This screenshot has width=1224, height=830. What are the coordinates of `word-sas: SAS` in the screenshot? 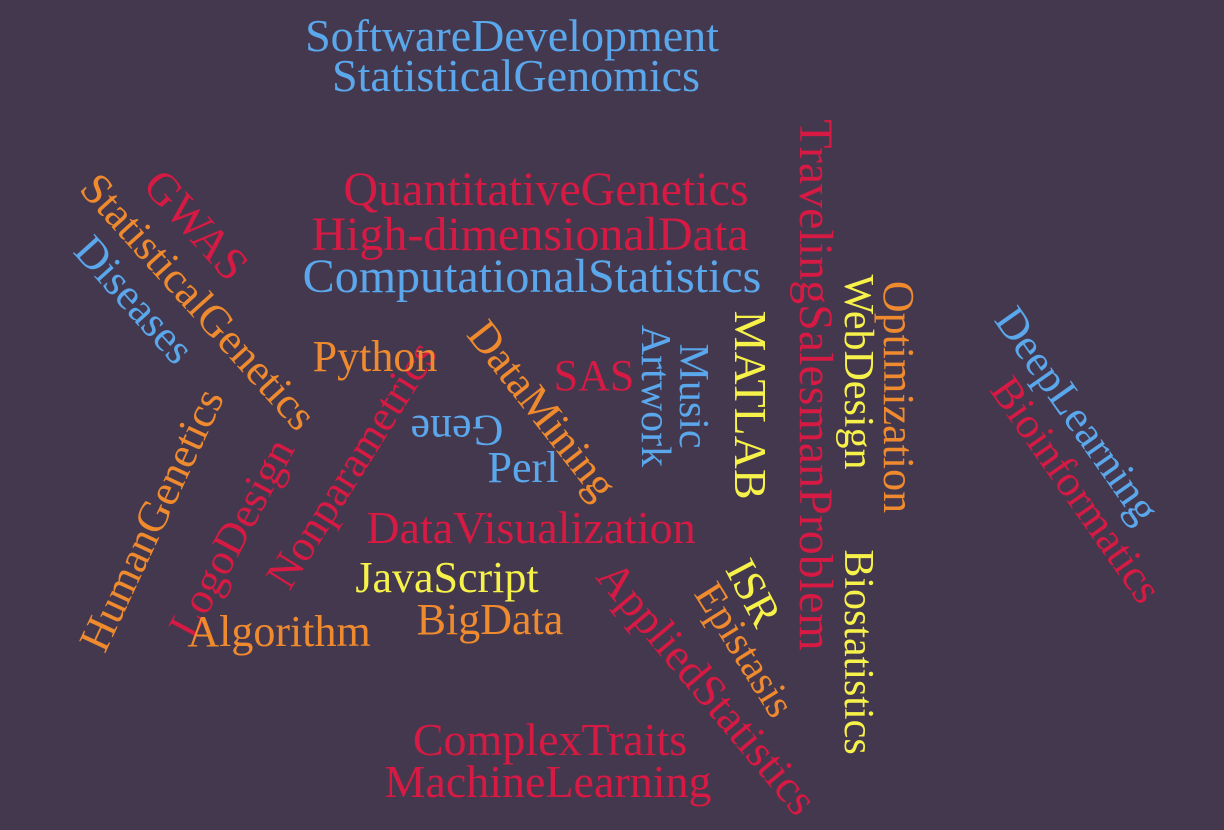 It's located at (594, 375).